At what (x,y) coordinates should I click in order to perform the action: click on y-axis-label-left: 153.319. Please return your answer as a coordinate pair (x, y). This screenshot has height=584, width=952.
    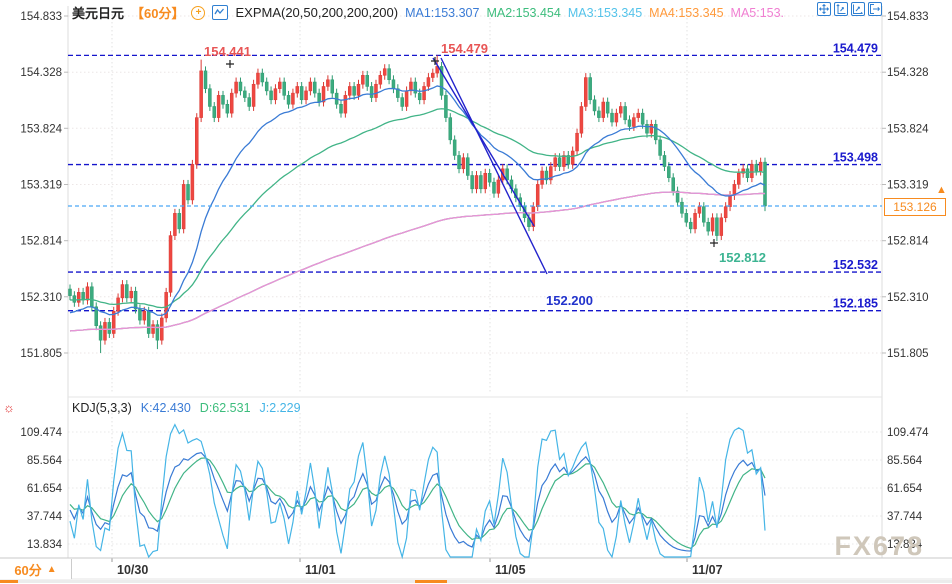
    Looking at the image, I should click on (41, 185).